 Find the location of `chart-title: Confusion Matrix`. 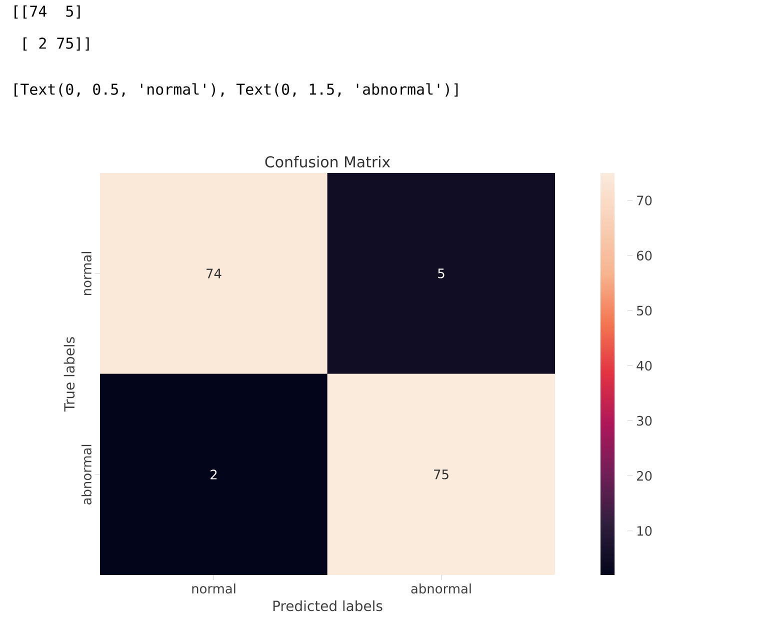

chart-title: Confusion Matrix is located at coordinates (327, 162).